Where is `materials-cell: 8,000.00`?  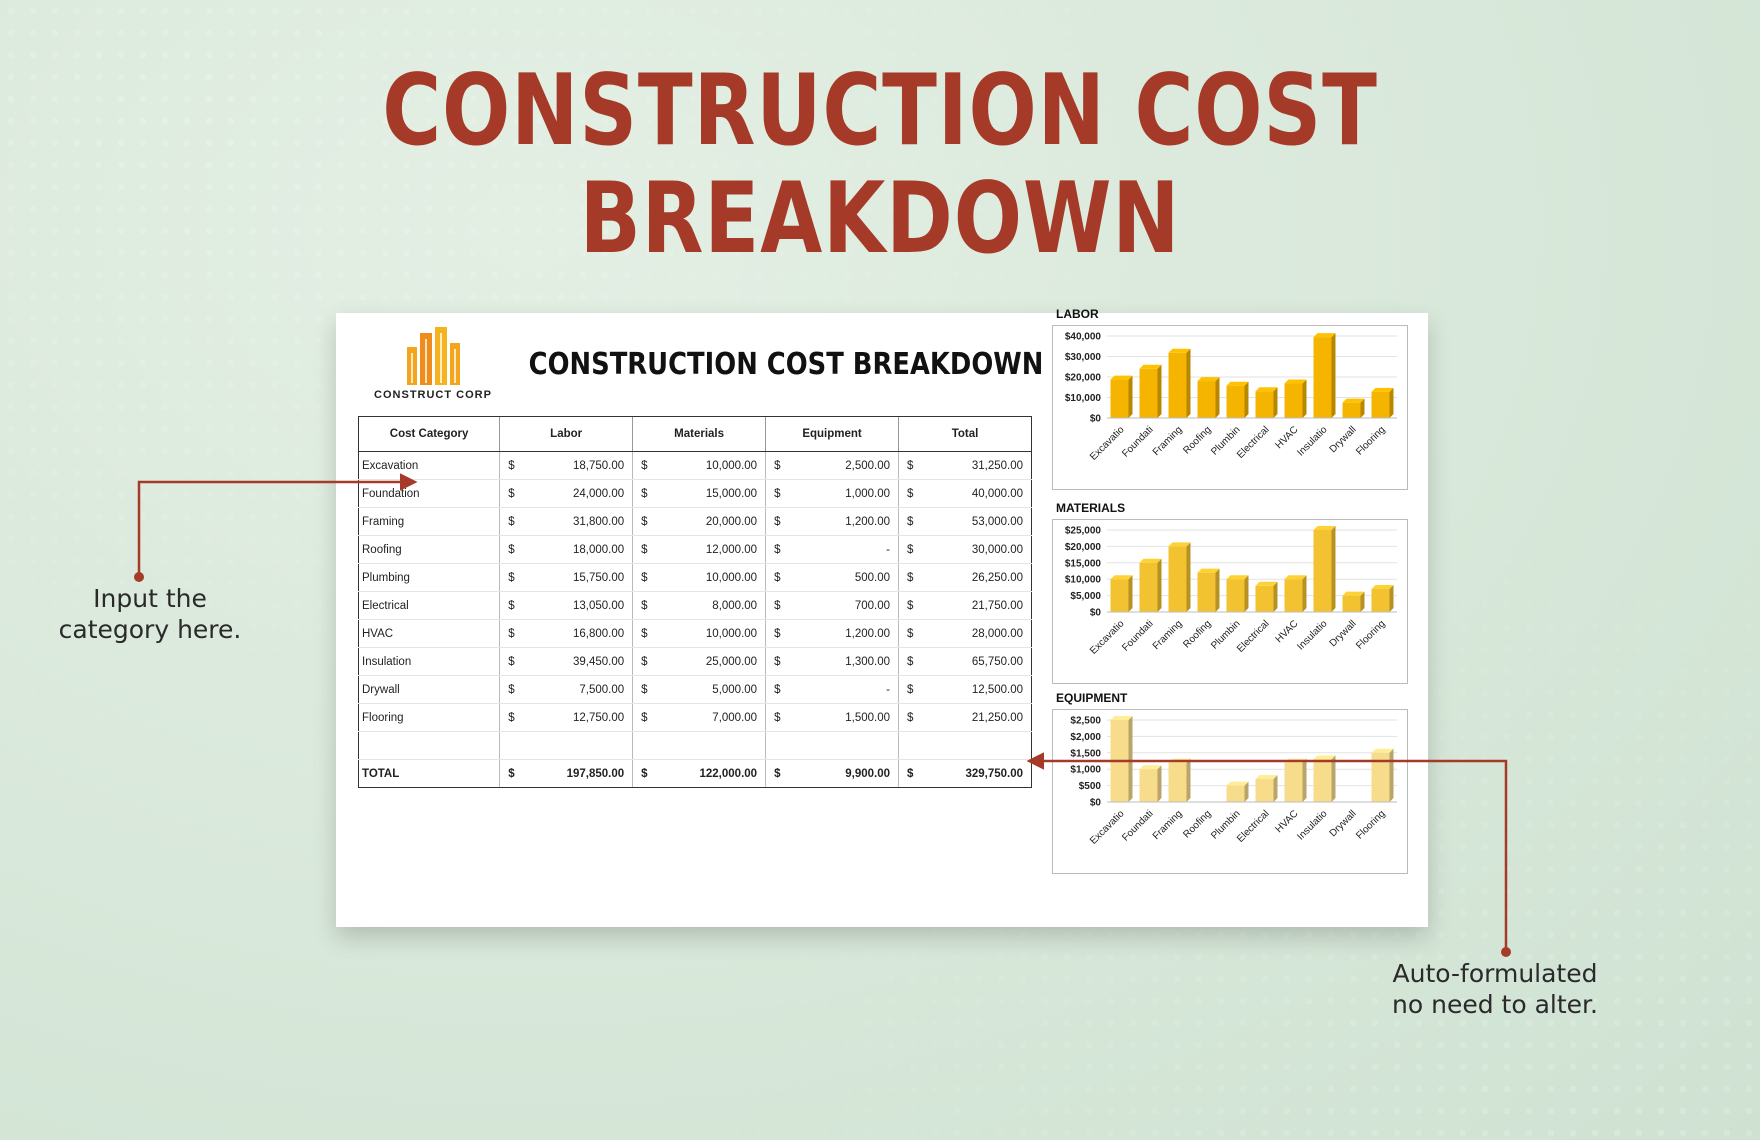 materials-cell: 8,000.00 is located at coordinates (709, 605).